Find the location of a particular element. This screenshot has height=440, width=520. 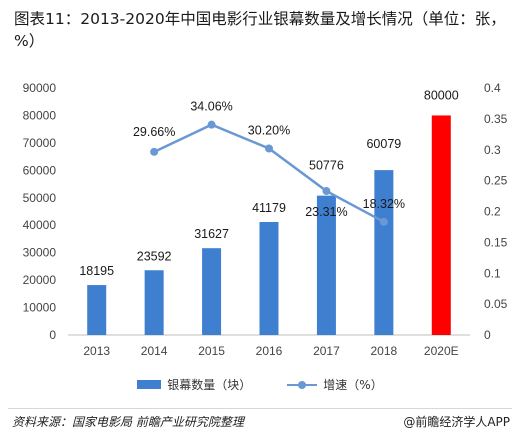

x-tick-label: 2014 is located at coordinates (154, 351).